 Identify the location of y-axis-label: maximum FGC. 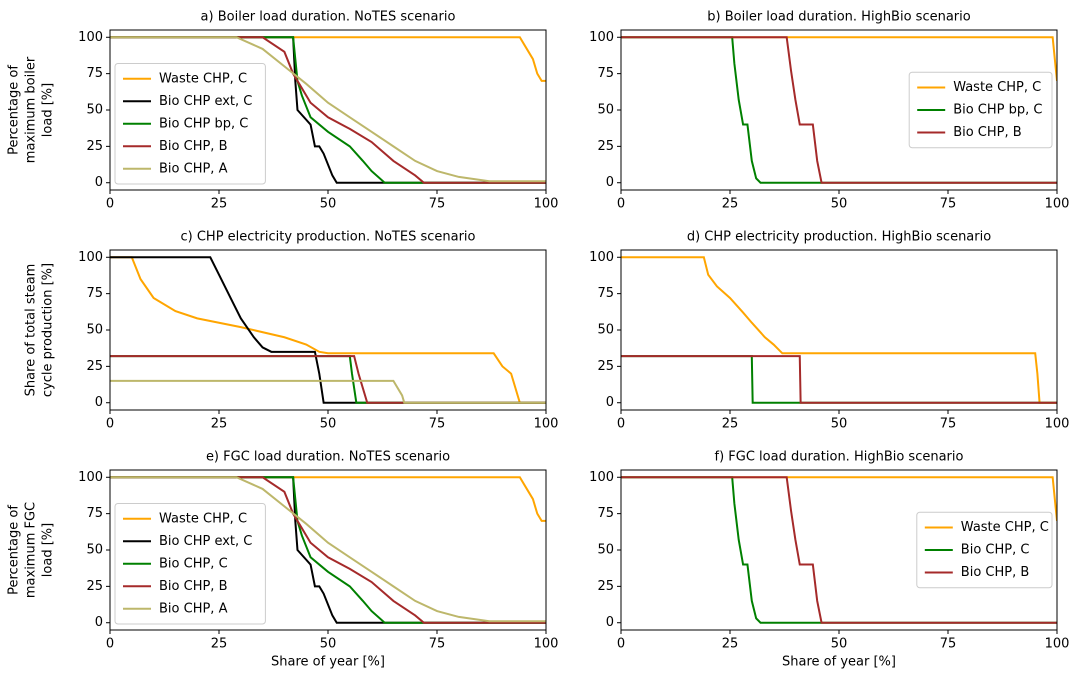
(31, 550).